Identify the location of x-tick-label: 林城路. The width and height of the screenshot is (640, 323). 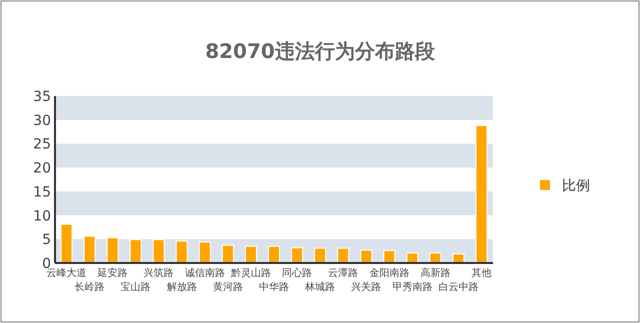
(320, 287).